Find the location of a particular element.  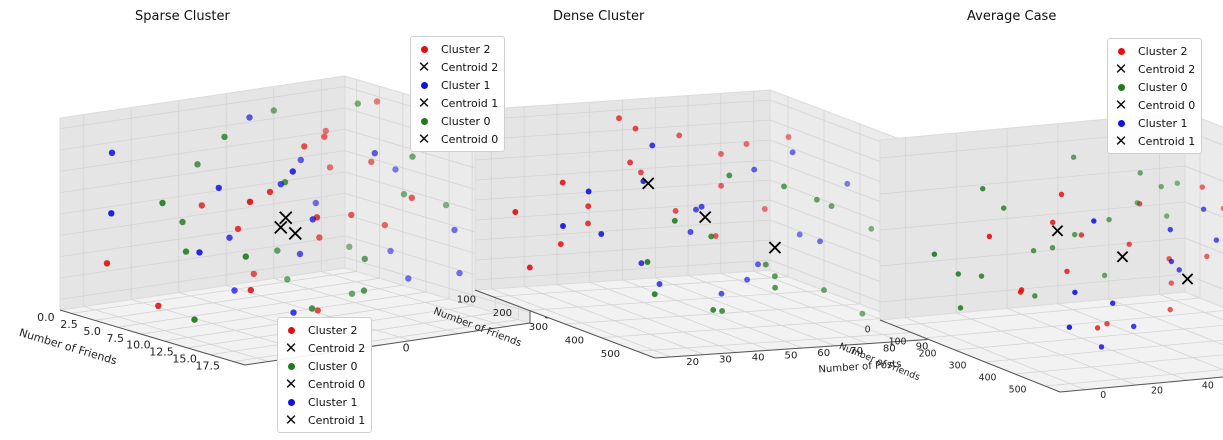

y-tick-label: 90 is located at coordinates (922, 346).